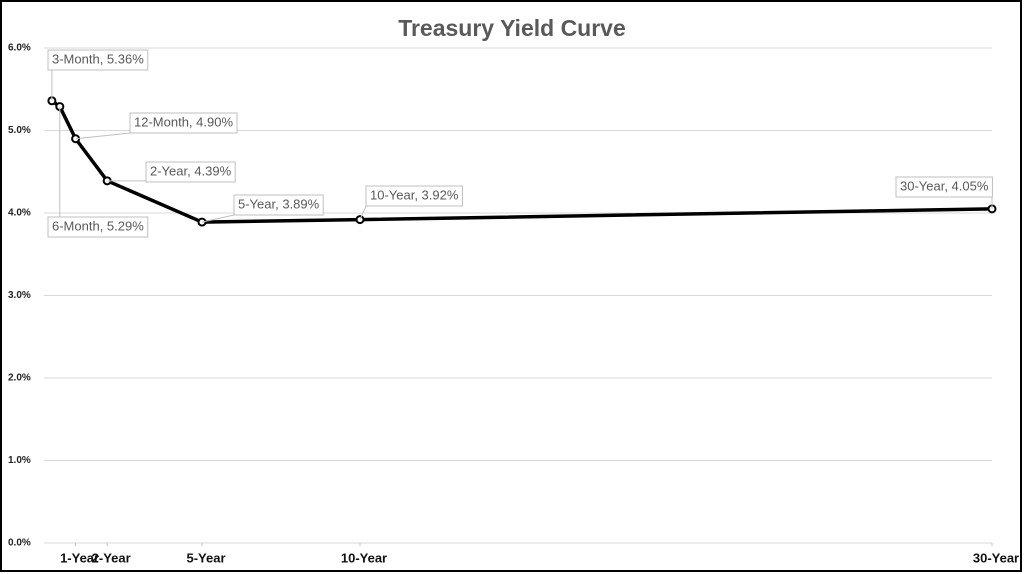 The height and width of the screenshot is (574, 1024). Describe the element at coordinates (79, 557) in the screenshot. I see `x-tick-label: 1-Year` at that location.